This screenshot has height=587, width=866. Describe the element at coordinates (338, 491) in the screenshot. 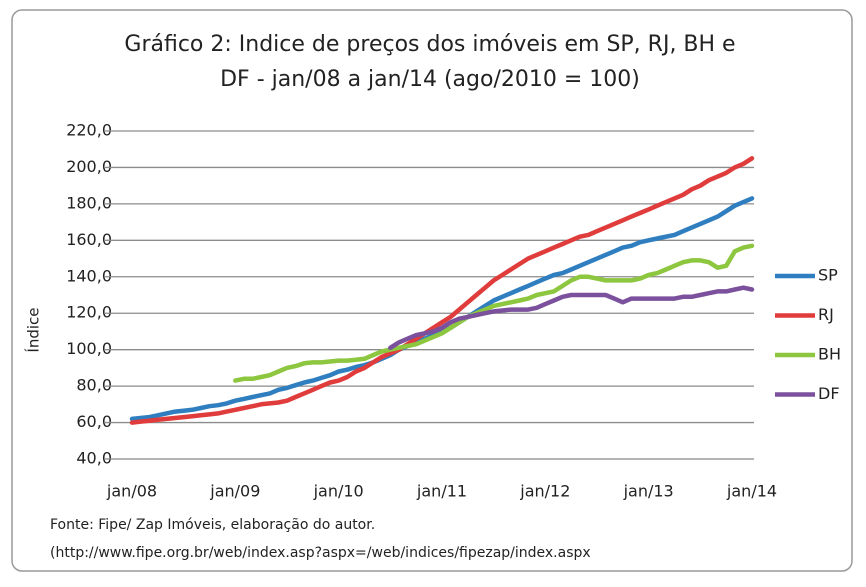

I see `x-tick-label: jan/10` at that location.